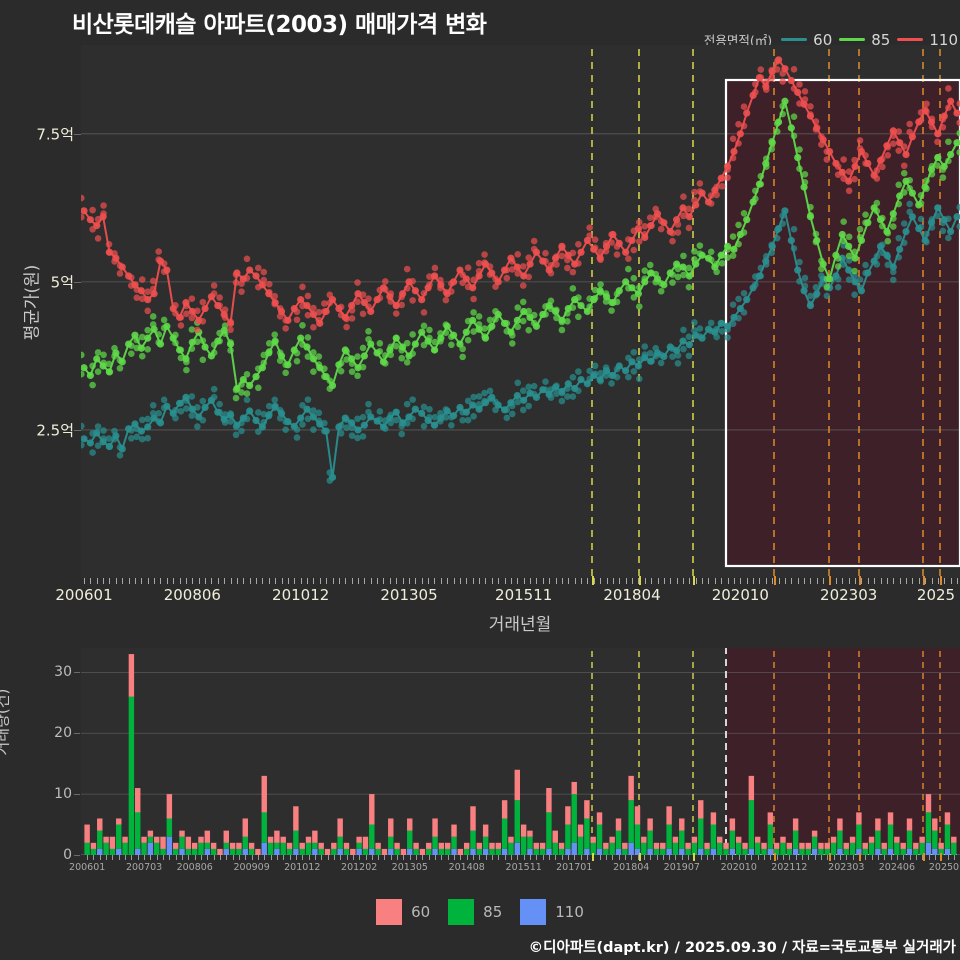 This screenshot has width=960, height=960. I want to click on price-xtick-minor-row, so click(520, 580).